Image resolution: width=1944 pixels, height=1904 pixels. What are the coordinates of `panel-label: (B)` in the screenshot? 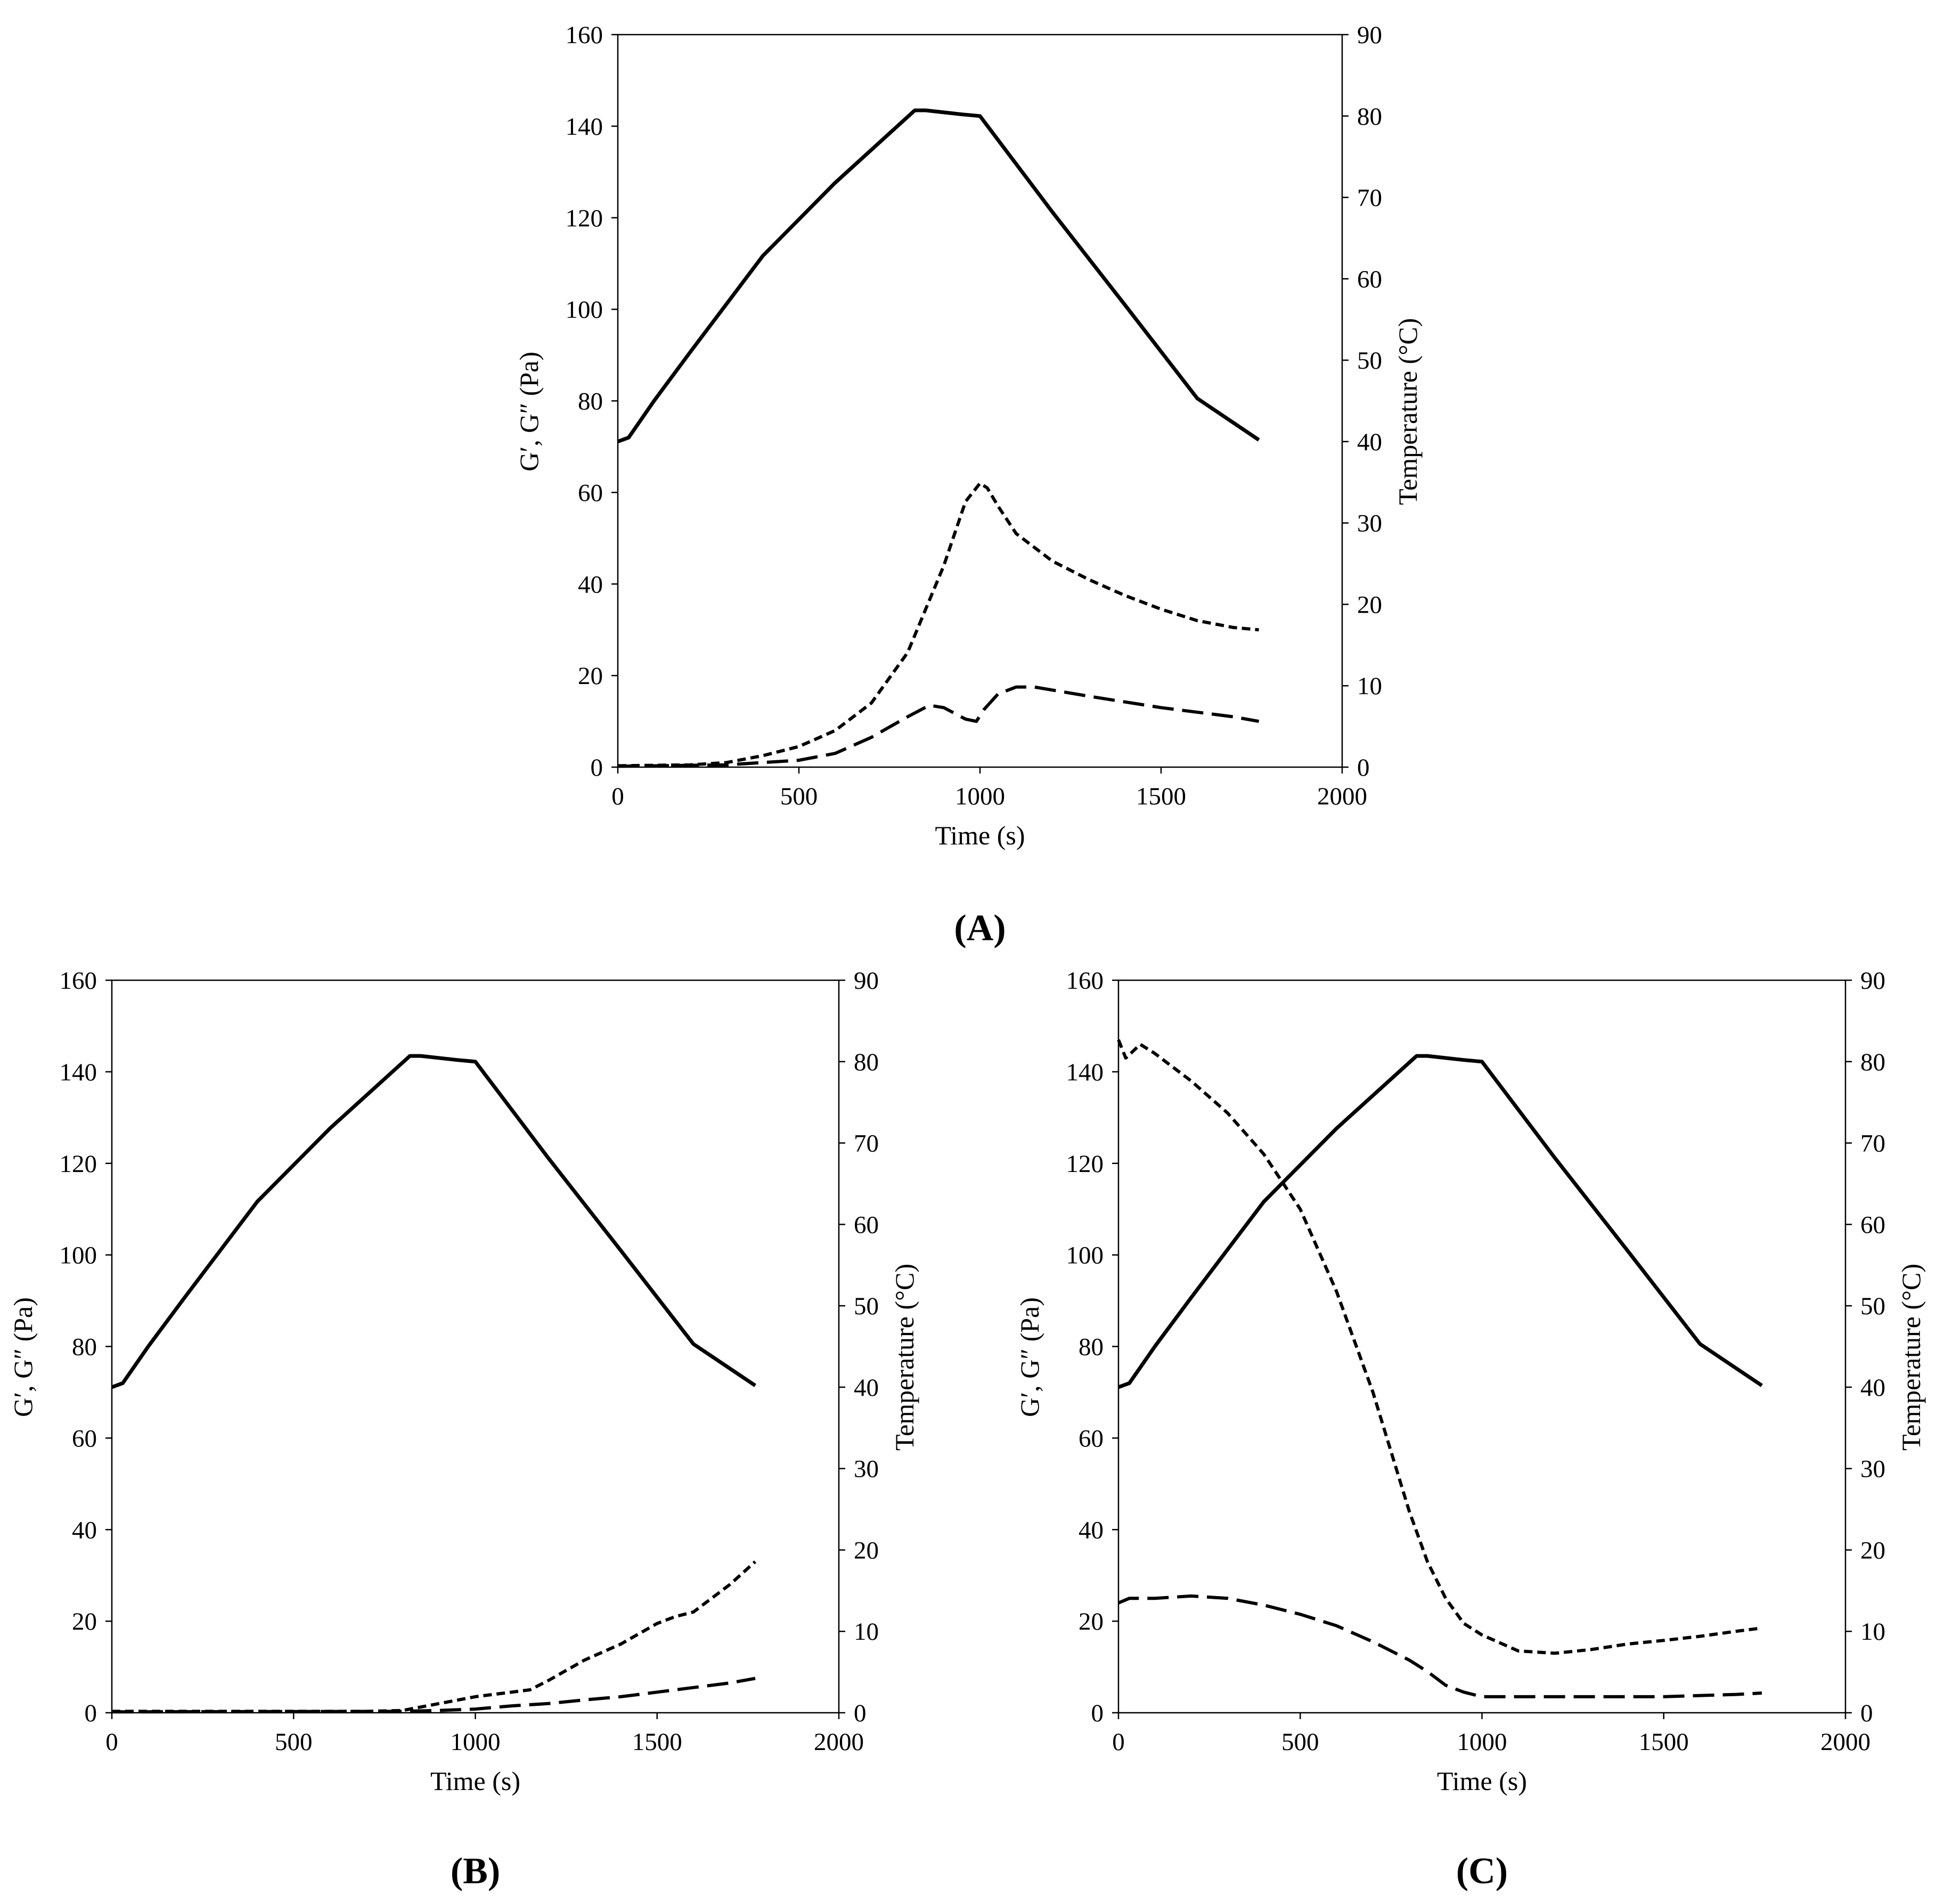 It's located at (476, 1872).